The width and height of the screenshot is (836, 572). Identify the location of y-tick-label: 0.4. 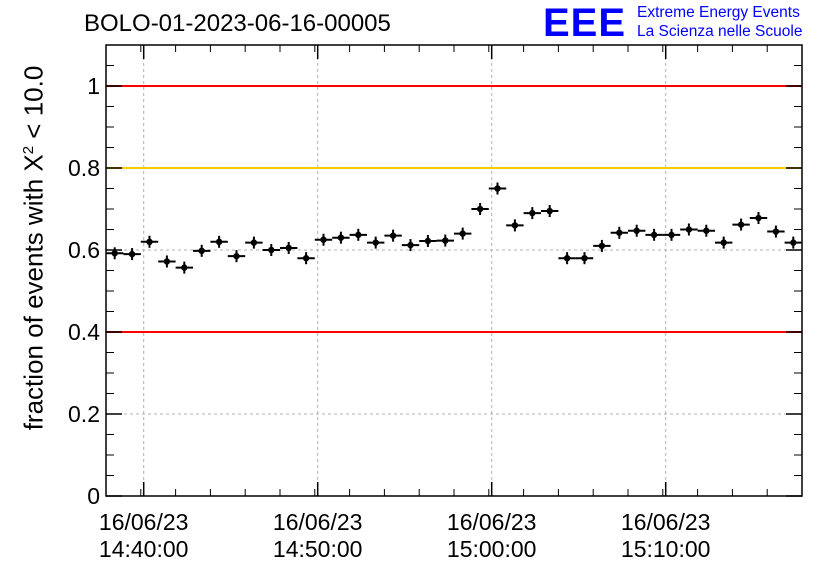
(84, 332).